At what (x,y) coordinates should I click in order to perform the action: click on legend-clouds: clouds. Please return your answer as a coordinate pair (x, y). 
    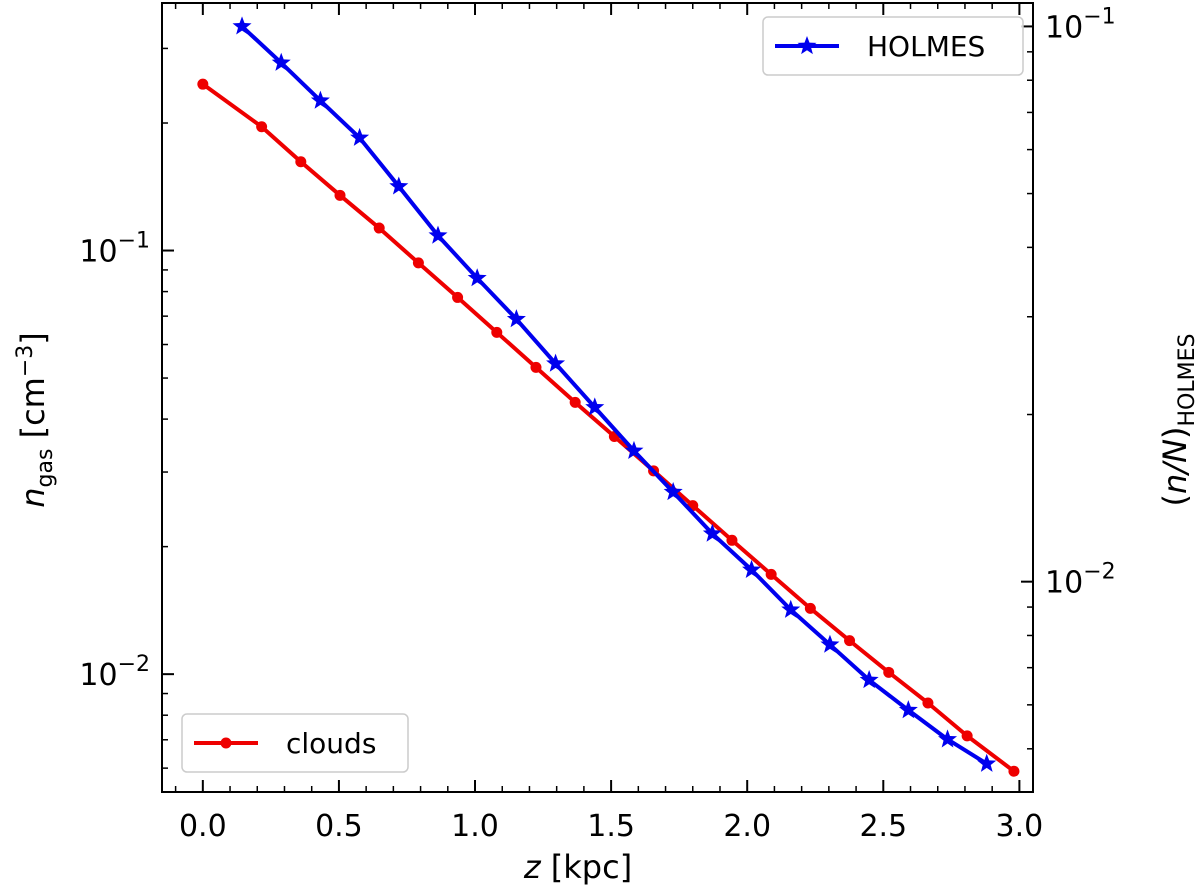
    Looking at the image, I should click on (295, 743).